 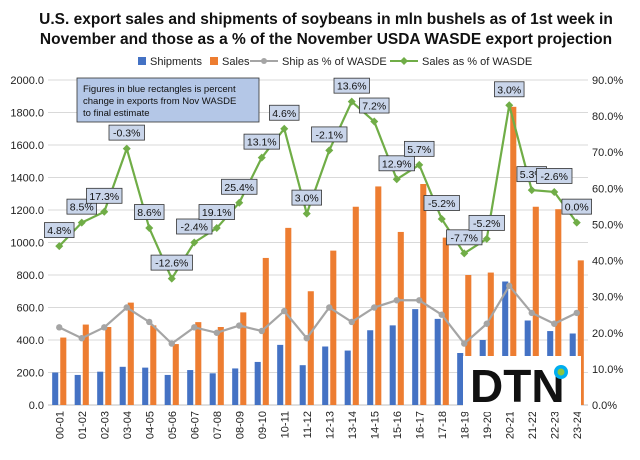 What do you see at coordinates (214, 61) in the screenshot?
I see `legend-sales-swatch` at bounding box center [214, 61].